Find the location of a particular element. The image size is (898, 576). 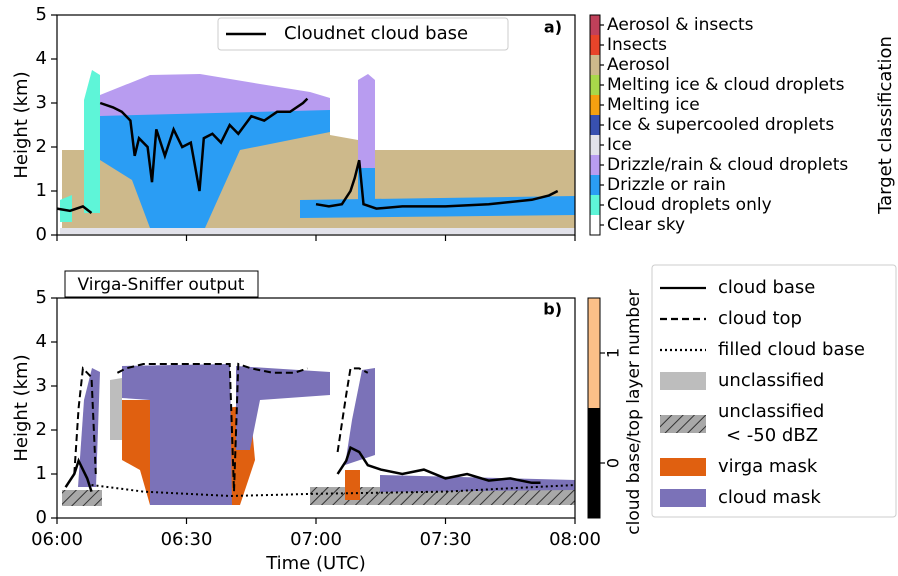

x-tick-label: 07:00 is located at coordinates (316, 539).